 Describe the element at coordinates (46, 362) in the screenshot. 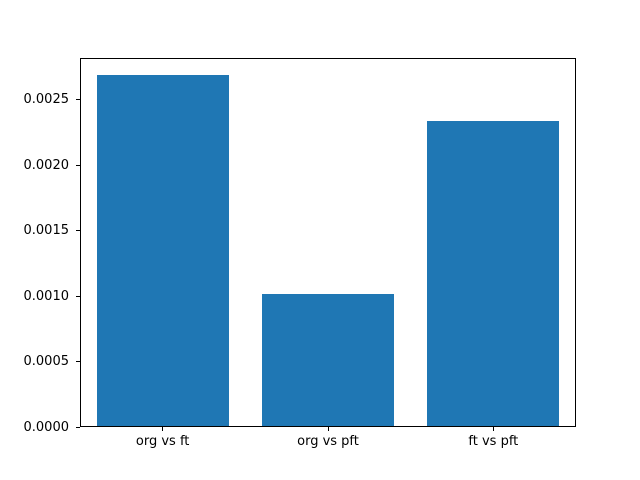

I see `y-axis-tick-label: 0.0005` at that location.